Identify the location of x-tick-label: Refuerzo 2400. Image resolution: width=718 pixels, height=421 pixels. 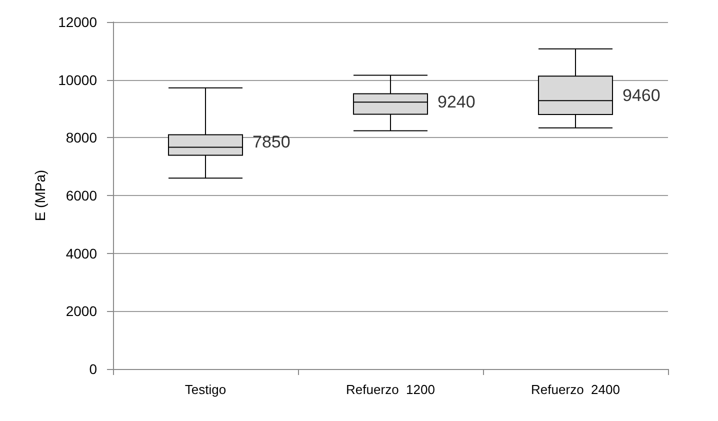
(575, 389).